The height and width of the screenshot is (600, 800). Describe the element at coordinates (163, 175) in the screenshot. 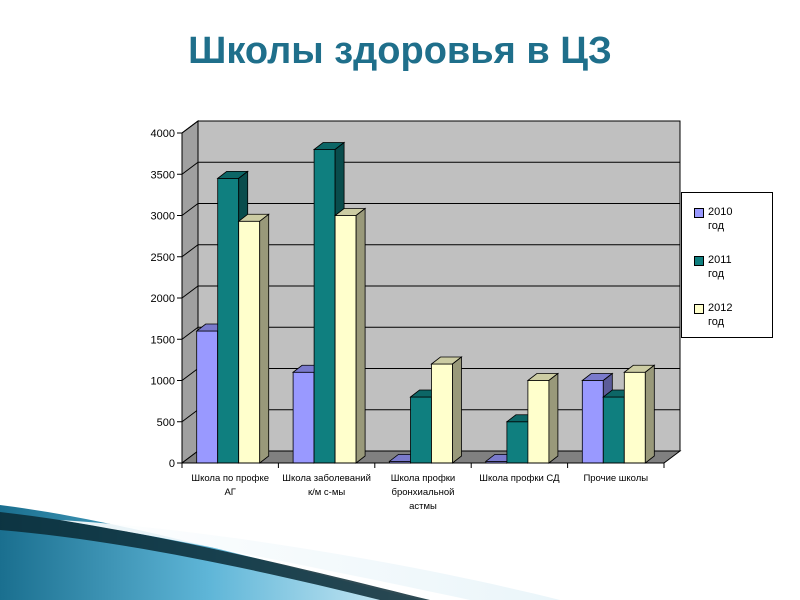

I see `y-tick-label: 3500` at that location.